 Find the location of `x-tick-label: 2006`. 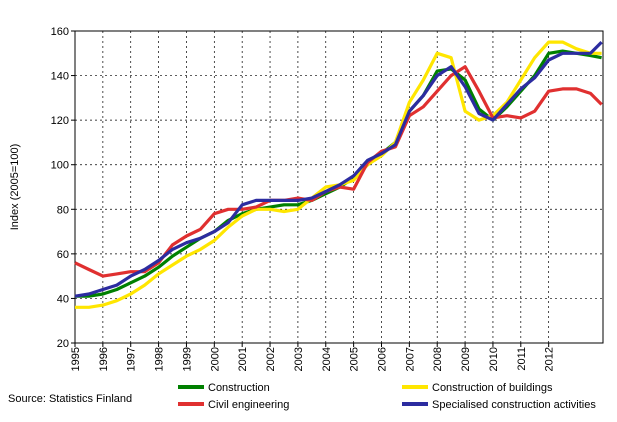

x-tick-label: 2006 is located at coordinates (382, 359).